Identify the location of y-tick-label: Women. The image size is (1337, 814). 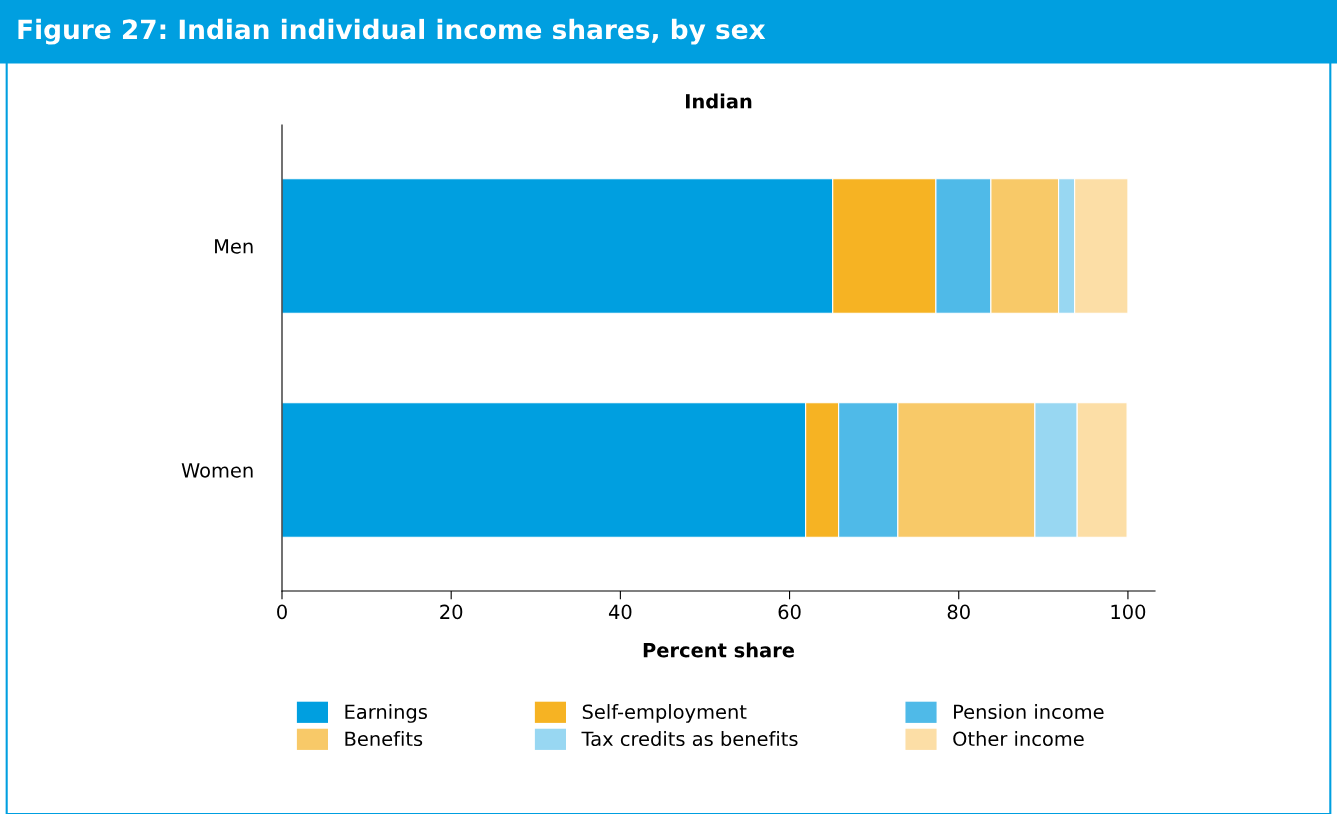
(217, 470).